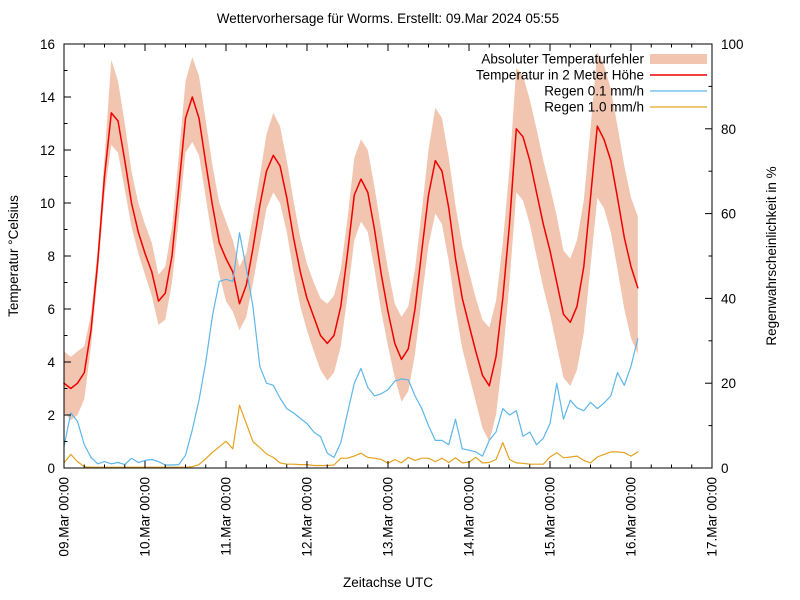  Describe the element at coordinates (631, 517) in the screenshot. I see `x-tick-label: 16.Mar 00:00` at that location.